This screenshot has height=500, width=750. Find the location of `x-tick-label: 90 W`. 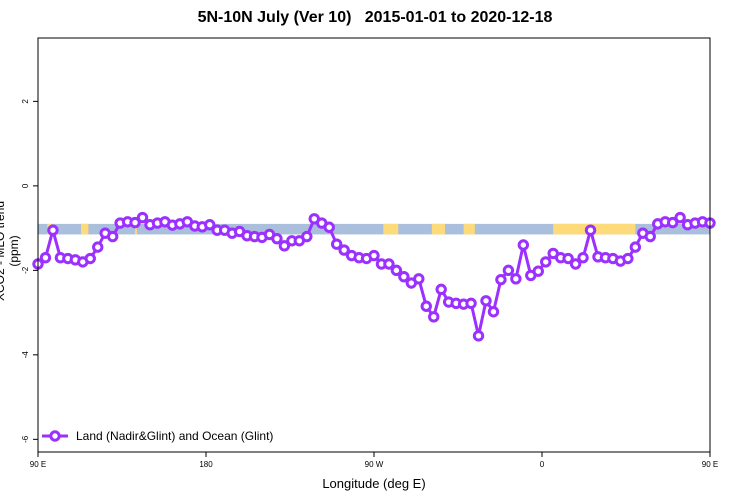

x-tick-label: 90 W is located at coordinates (374, 464).